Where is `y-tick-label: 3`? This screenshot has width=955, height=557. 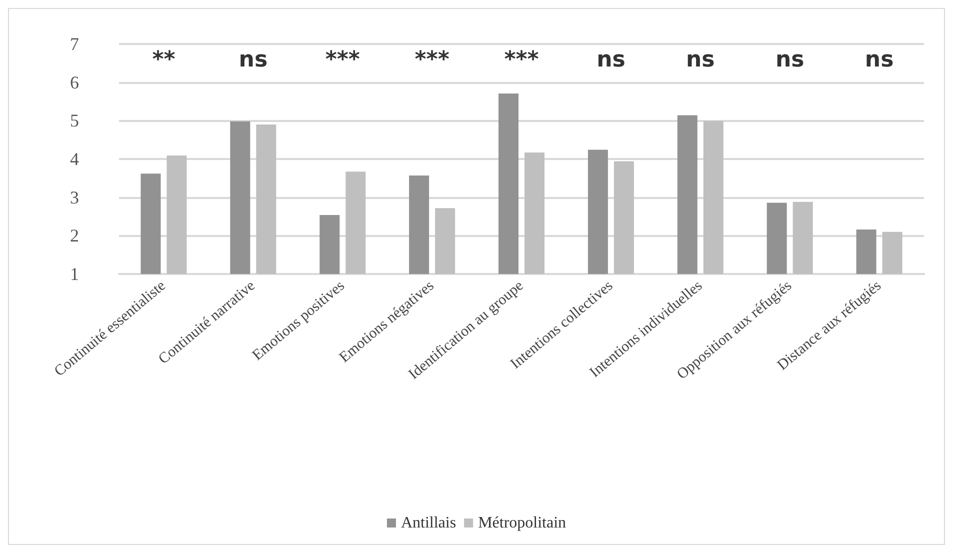
y-tick-label: 3 is located at coordinates (74, 197).